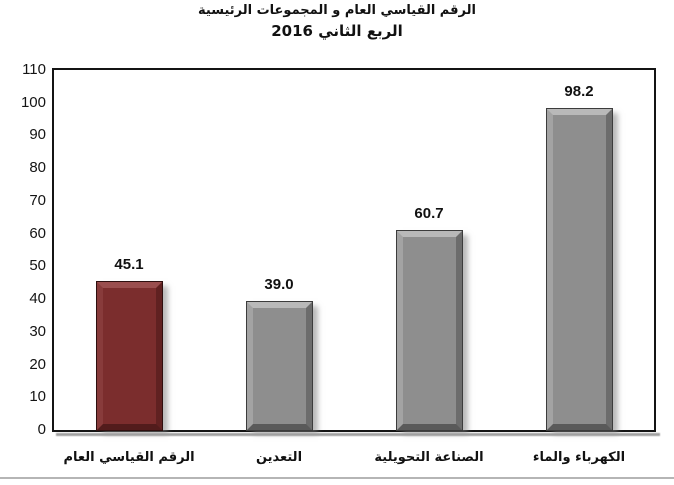 The image size is (674, 485). Describe the element at coordinates (37, 135) in the screenshot. I see `y-axis-tick-label: 90` at that location.